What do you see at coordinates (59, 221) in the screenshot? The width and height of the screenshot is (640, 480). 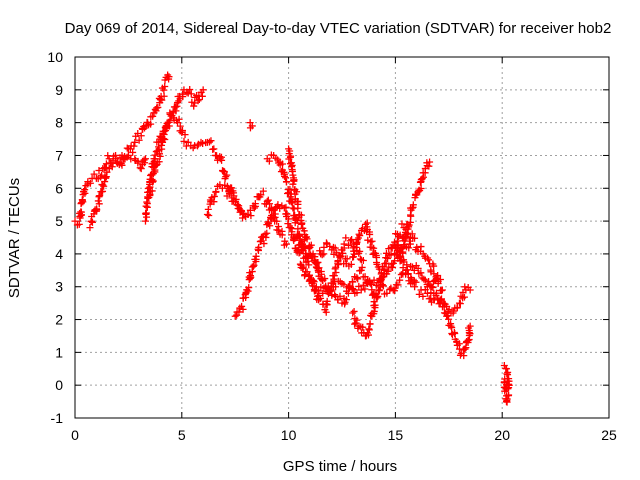 I see `y-tick-label: 5` at bounding box center [59, 221].